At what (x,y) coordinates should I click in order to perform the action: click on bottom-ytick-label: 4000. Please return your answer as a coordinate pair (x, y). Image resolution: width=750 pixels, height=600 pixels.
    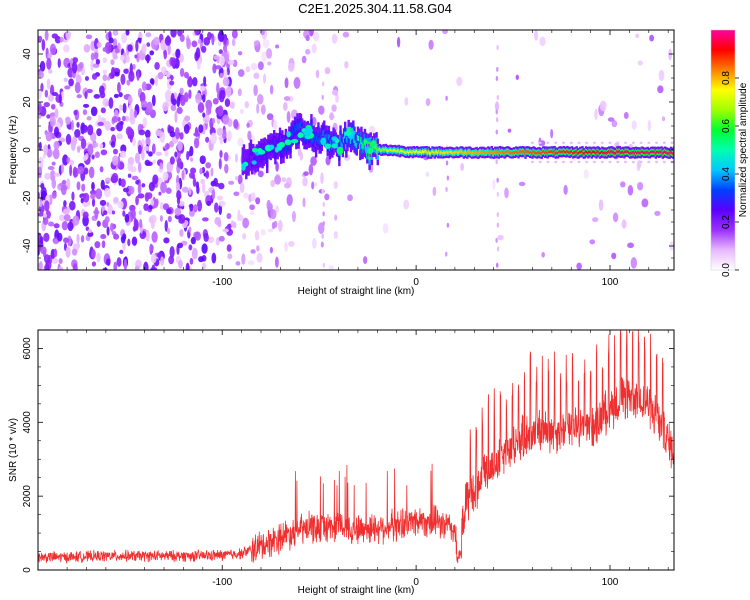
    Looking at the image, I should click on (27, 422).